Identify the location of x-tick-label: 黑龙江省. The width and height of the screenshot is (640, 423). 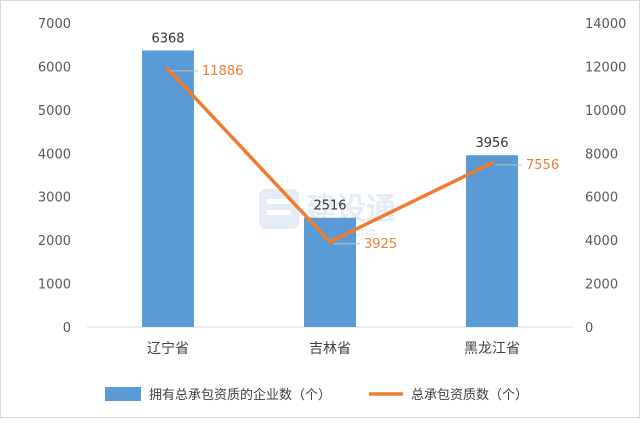
(492, 349).